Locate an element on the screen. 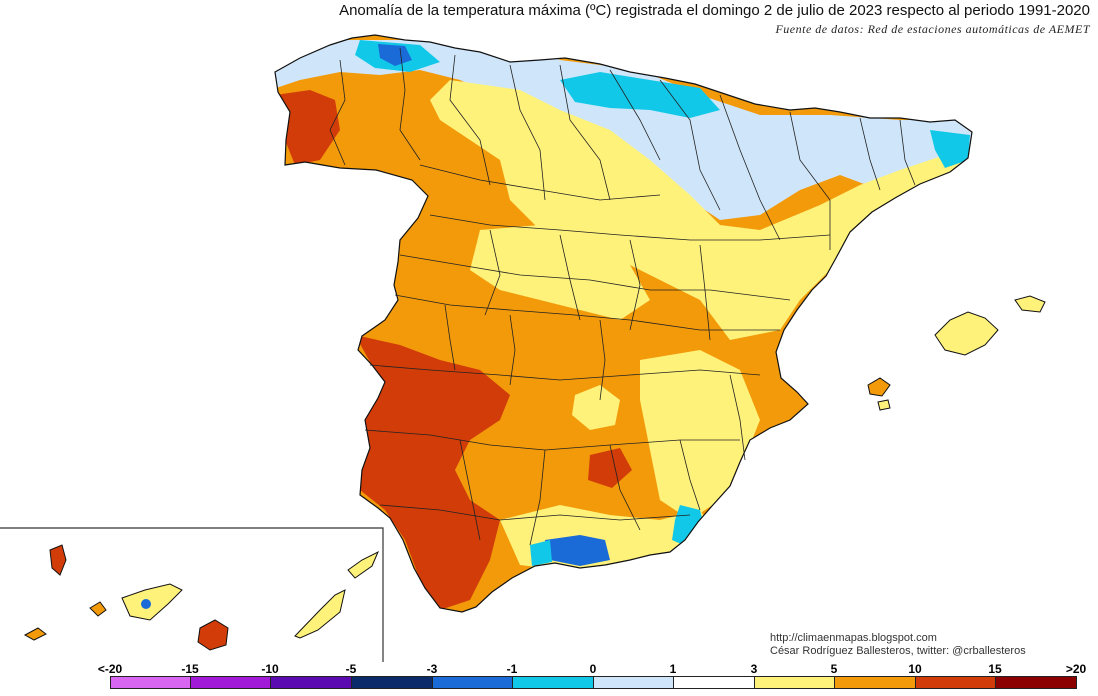 The image size is (1098, 696). fuerteventura is located at coordinates (320, 614).